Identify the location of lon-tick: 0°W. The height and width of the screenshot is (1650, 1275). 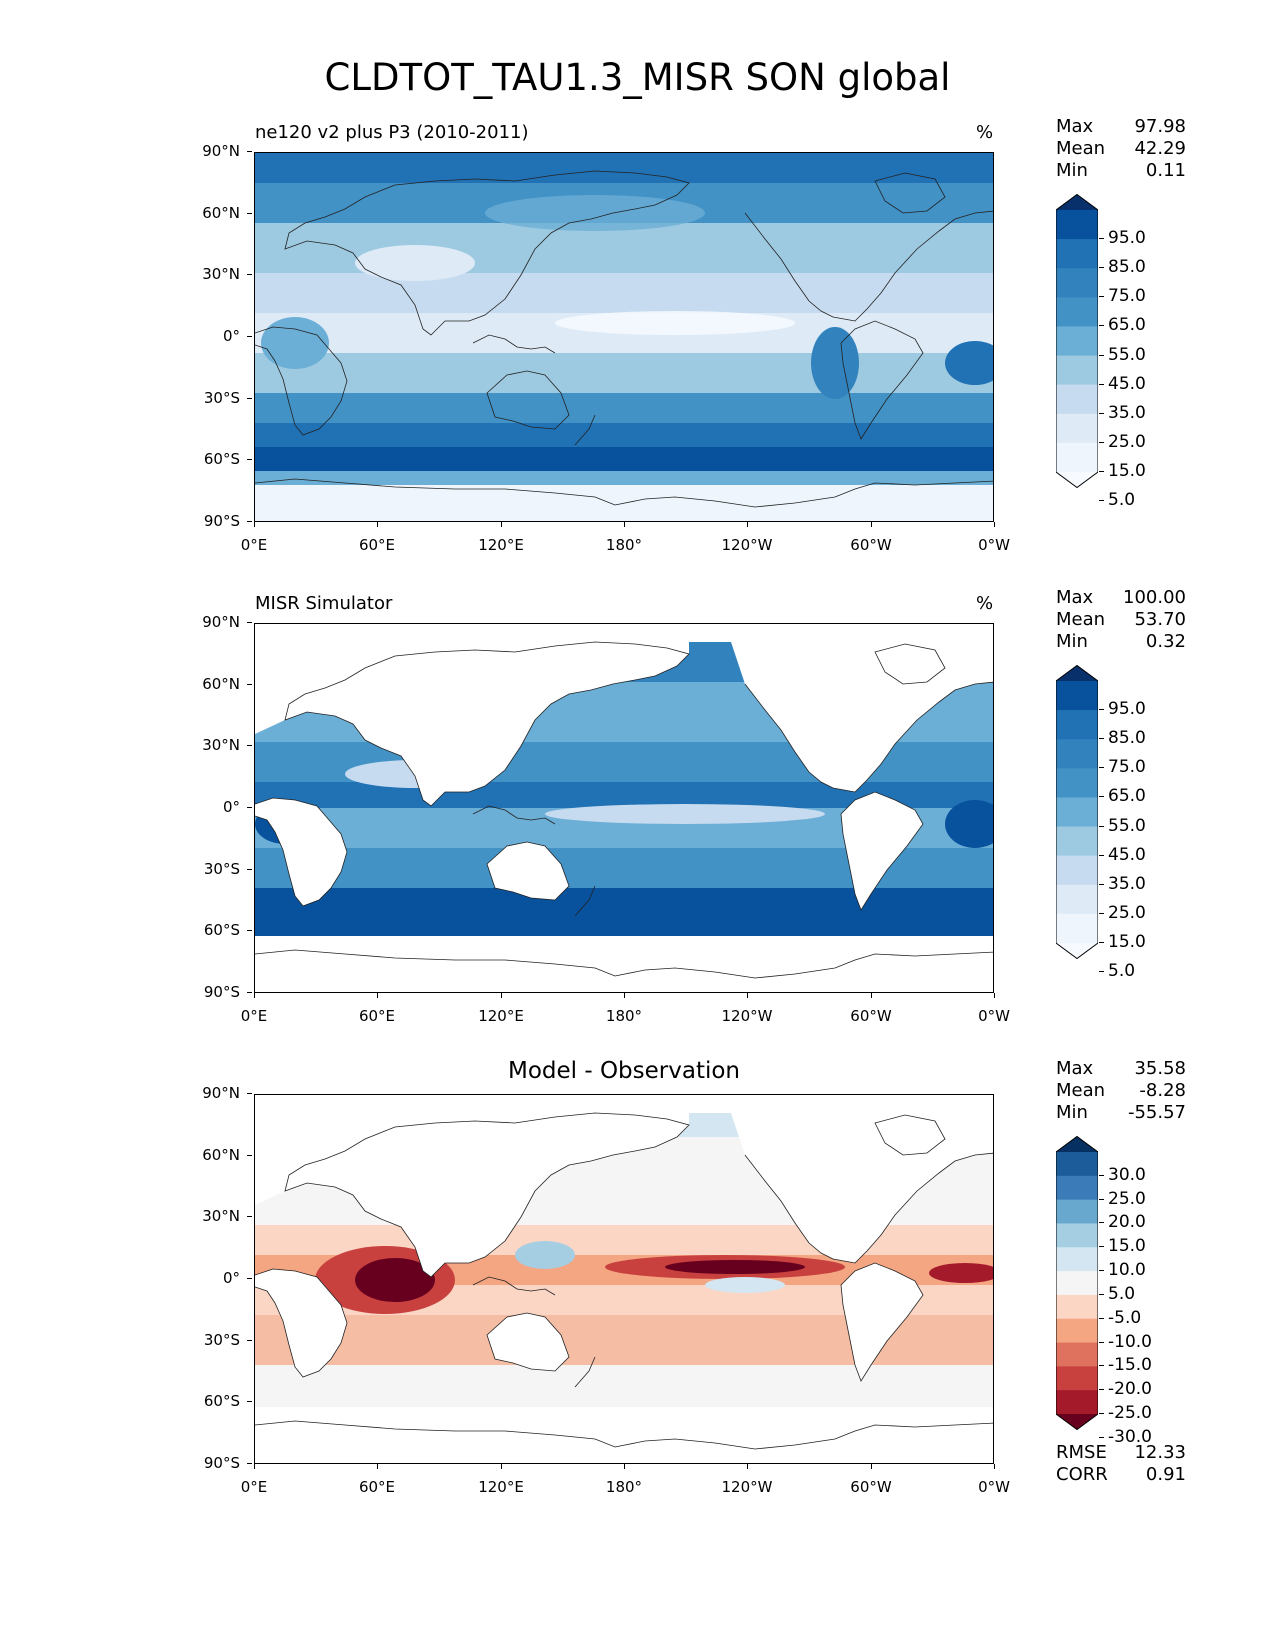
(994, 538).